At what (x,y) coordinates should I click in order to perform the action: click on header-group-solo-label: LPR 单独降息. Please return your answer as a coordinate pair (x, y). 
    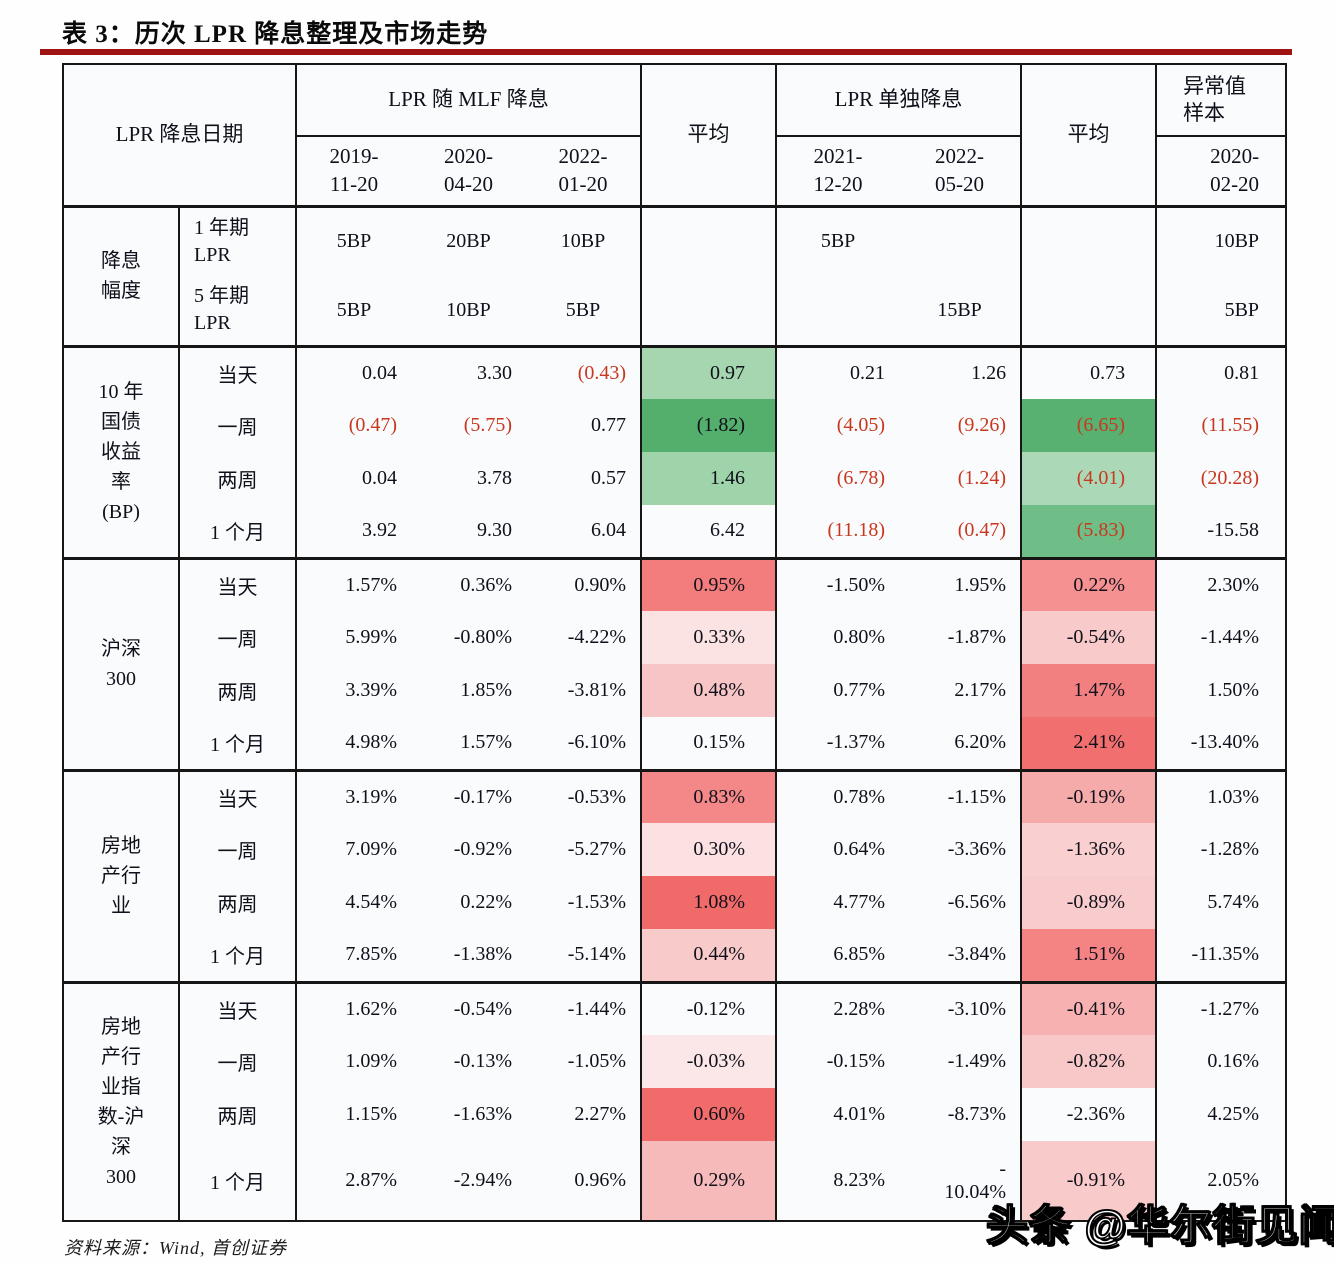
    Looking at the image, I should click on (898, 100).